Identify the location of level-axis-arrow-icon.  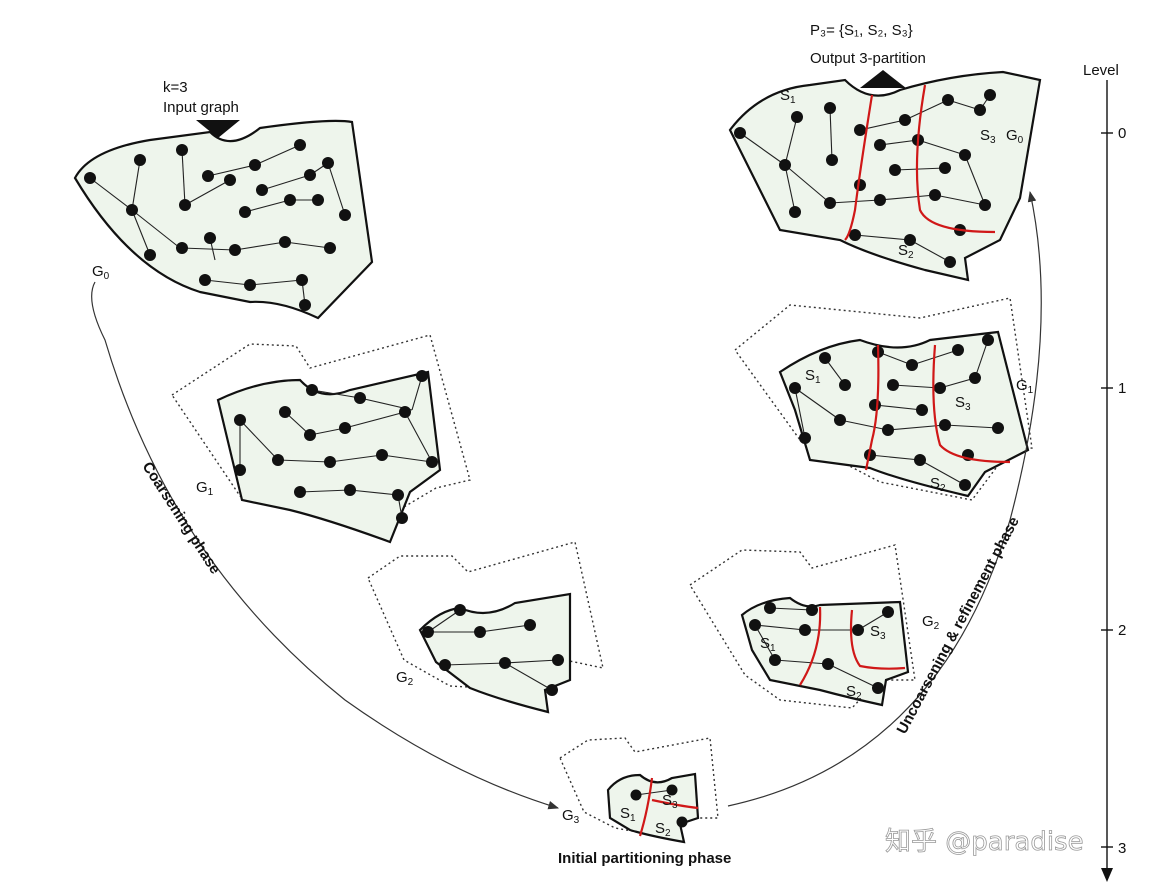
(1107, 875).